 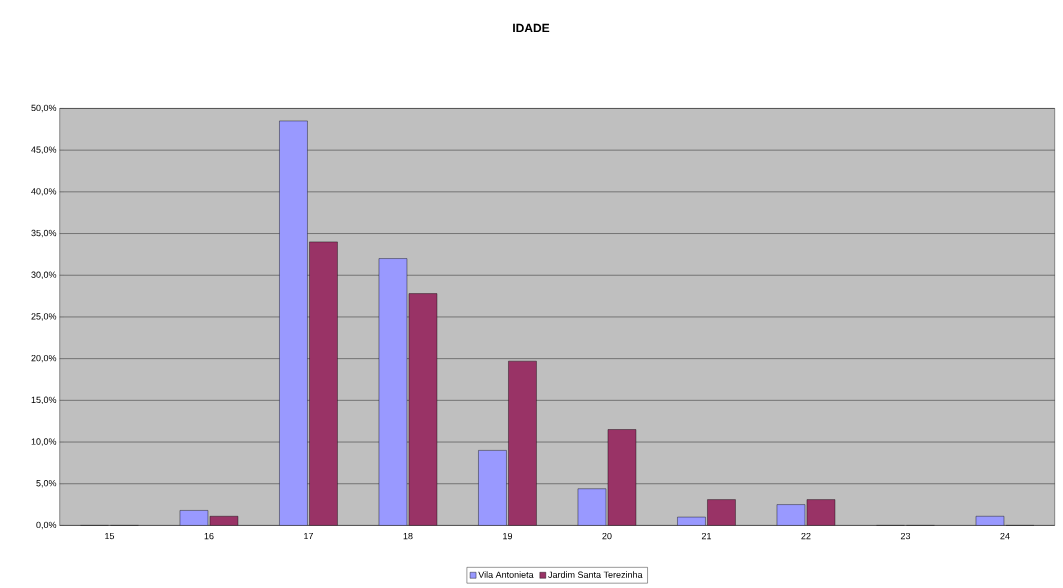 What do you see at coordinates (44, 192) in the screenshot?
I see `y-tick-label: 40,0%` at bounding box center [44, 192].